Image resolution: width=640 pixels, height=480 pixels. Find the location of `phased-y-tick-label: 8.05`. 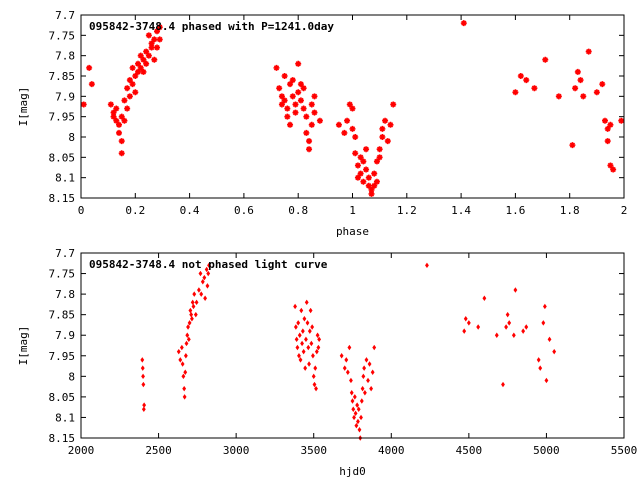

phased-y-tick-label: 8.05 is located at coordinates (62, 157).